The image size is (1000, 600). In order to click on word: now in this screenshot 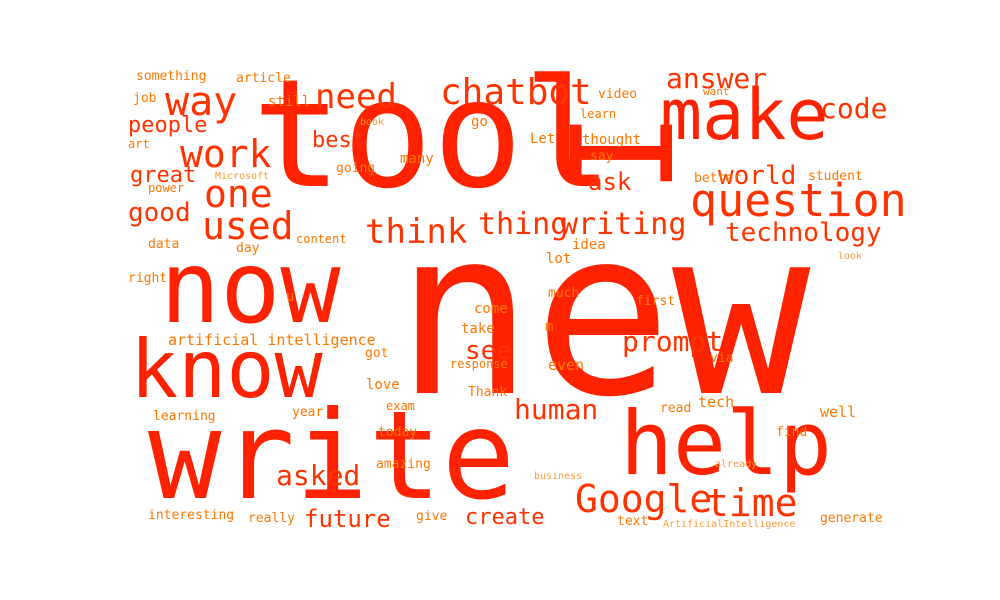, I will do `click(250, 287)`.